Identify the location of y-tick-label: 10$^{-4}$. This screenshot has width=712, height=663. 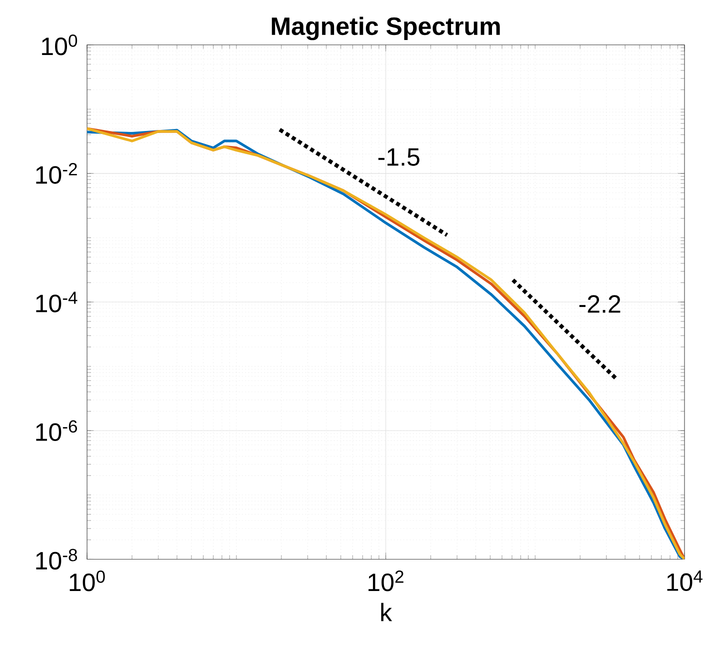
(57, 302).